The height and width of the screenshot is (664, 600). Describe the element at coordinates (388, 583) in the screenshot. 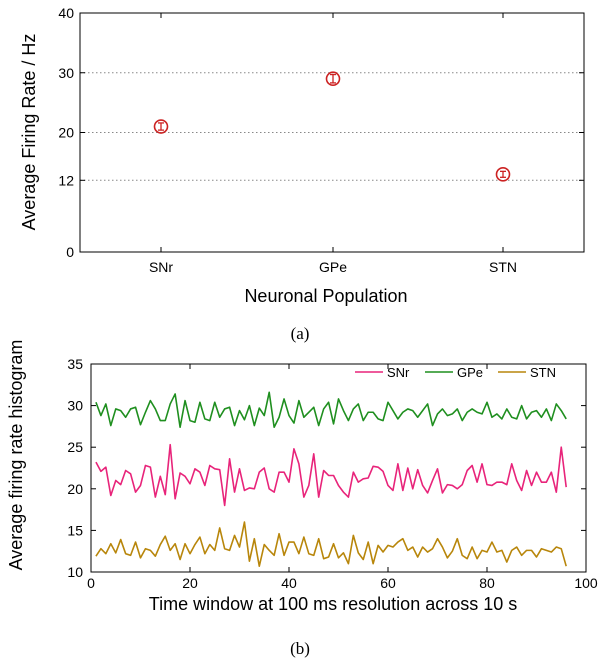

I see `chart-b-x-tick-label: 60` at that location.